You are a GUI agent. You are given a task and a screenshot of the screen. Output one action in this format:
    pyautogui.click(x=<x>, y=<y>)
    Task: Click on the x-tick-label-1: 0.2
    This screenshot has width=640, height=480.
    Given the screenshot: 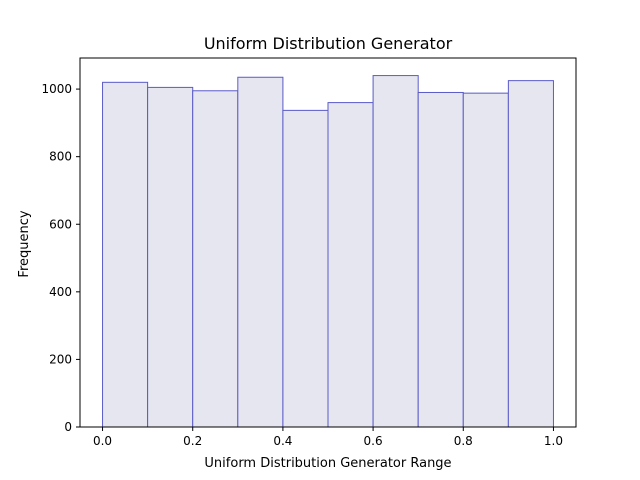 What is the action you would take?
    pyautogui.click(x=192, y=441)
    